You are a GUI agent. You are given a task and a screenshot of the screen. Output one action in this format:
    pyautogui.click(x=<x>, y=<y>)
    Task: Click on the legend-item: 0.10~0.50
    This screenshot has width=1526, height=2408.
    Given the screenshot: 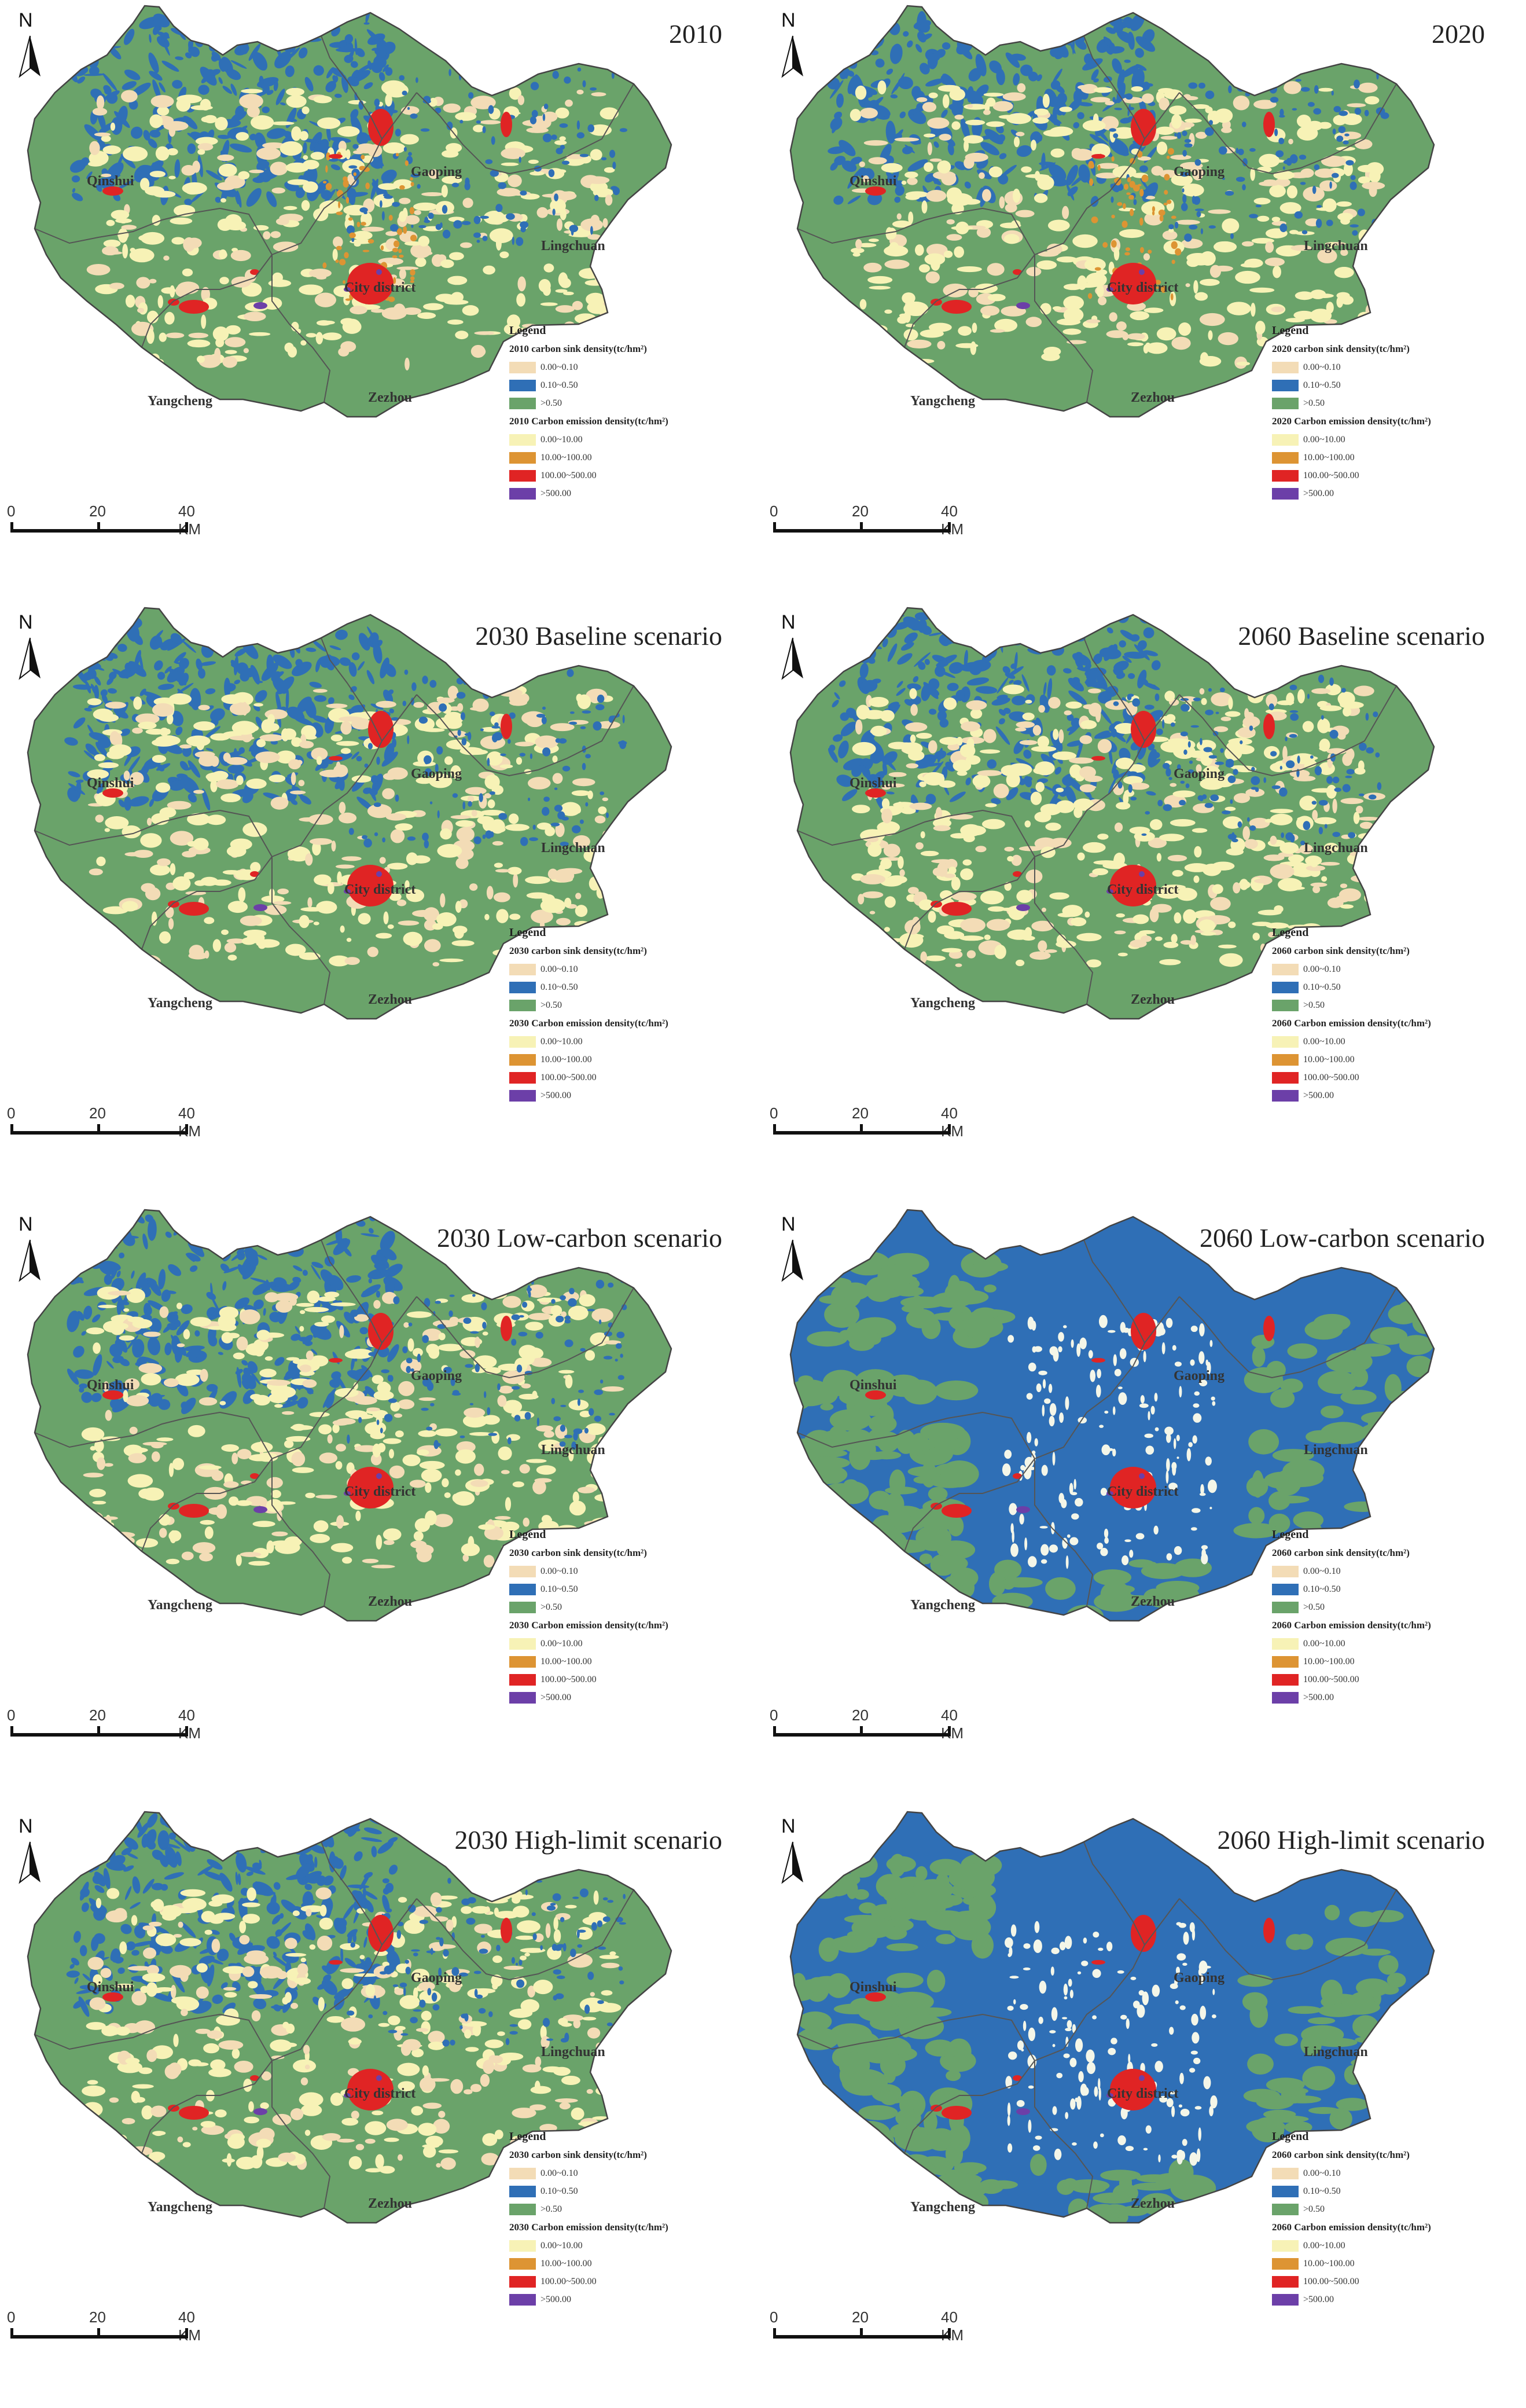 What is the action you would take?
    pyautogui.click(x=1364, y=987)
    